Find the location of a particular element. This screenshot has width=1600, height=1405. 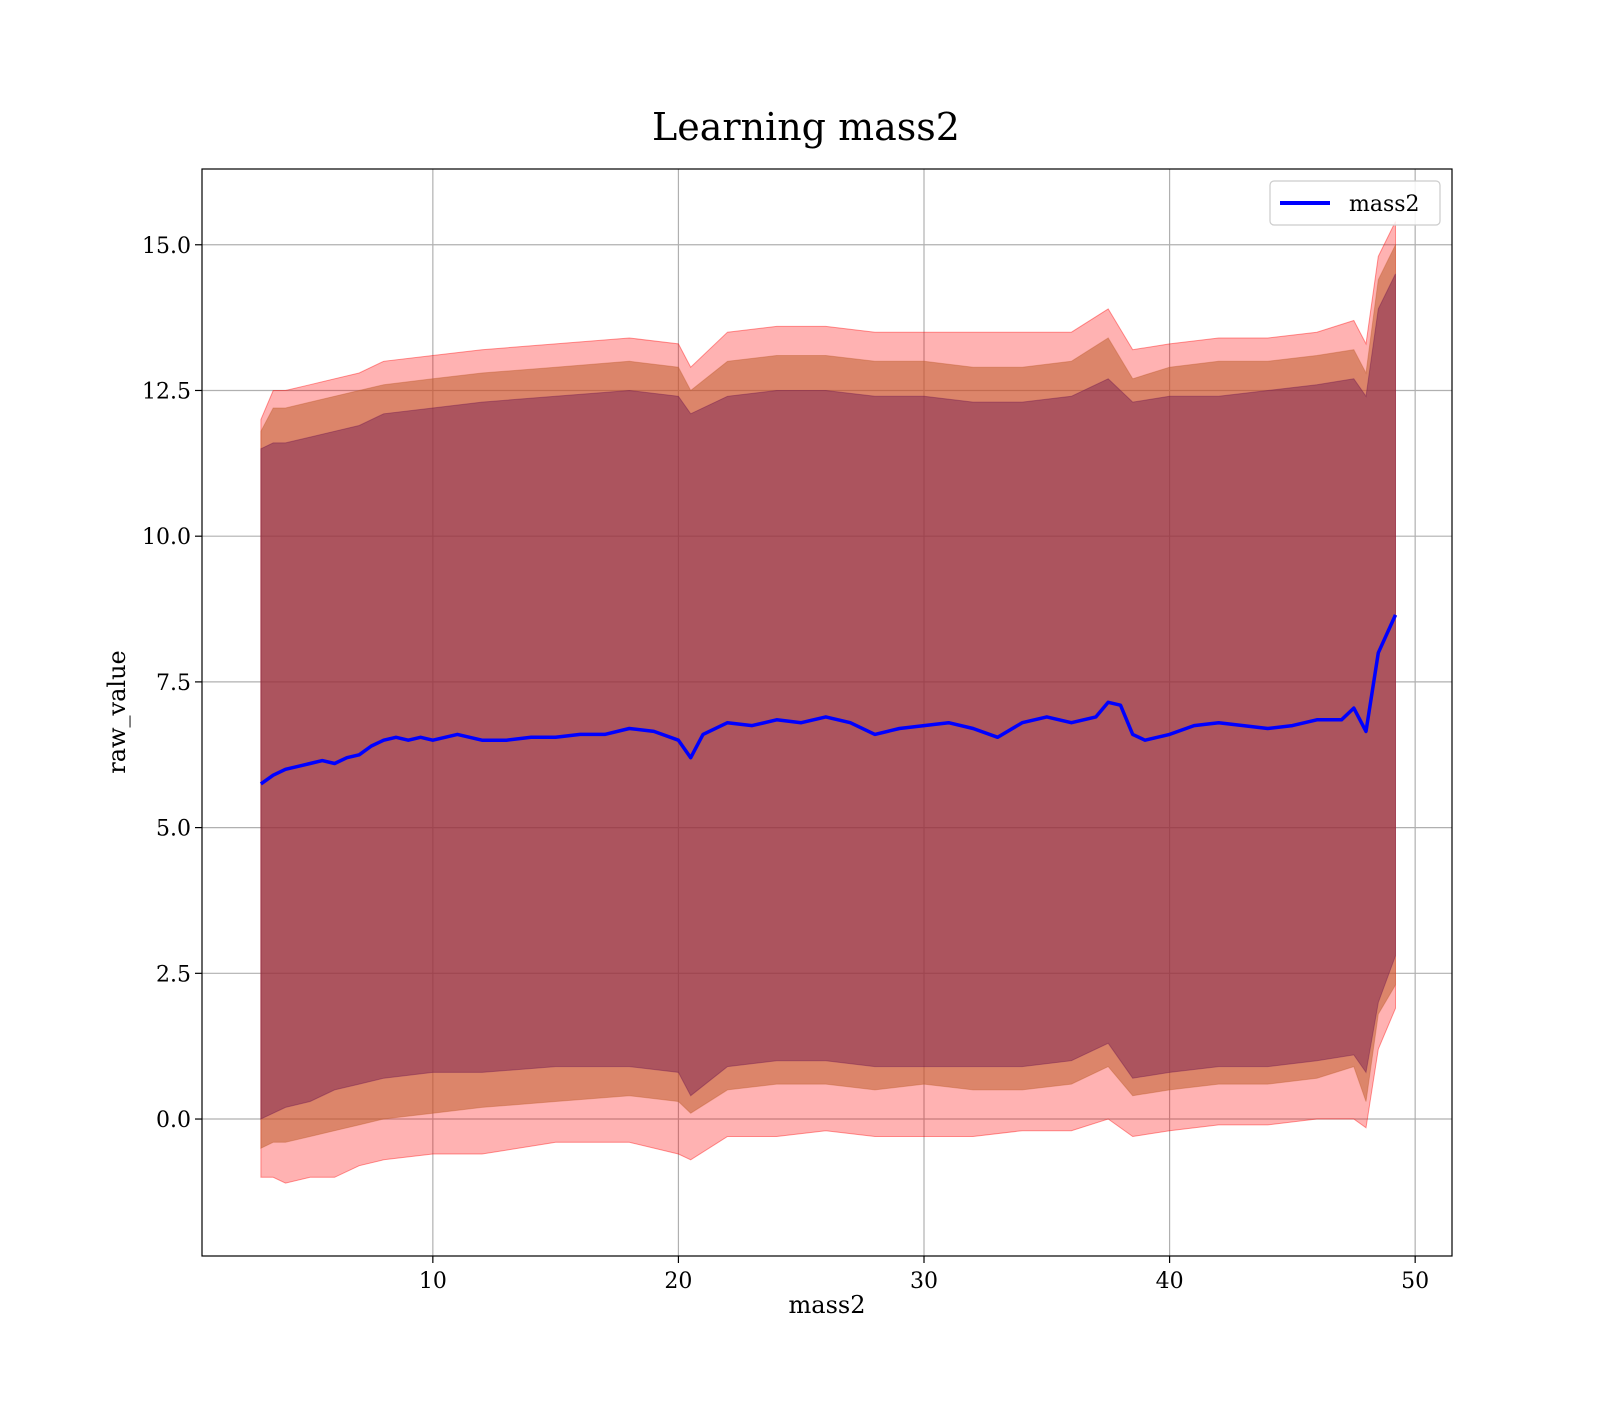

x-tick-label: 20 is located at coordinates (678, 1281).